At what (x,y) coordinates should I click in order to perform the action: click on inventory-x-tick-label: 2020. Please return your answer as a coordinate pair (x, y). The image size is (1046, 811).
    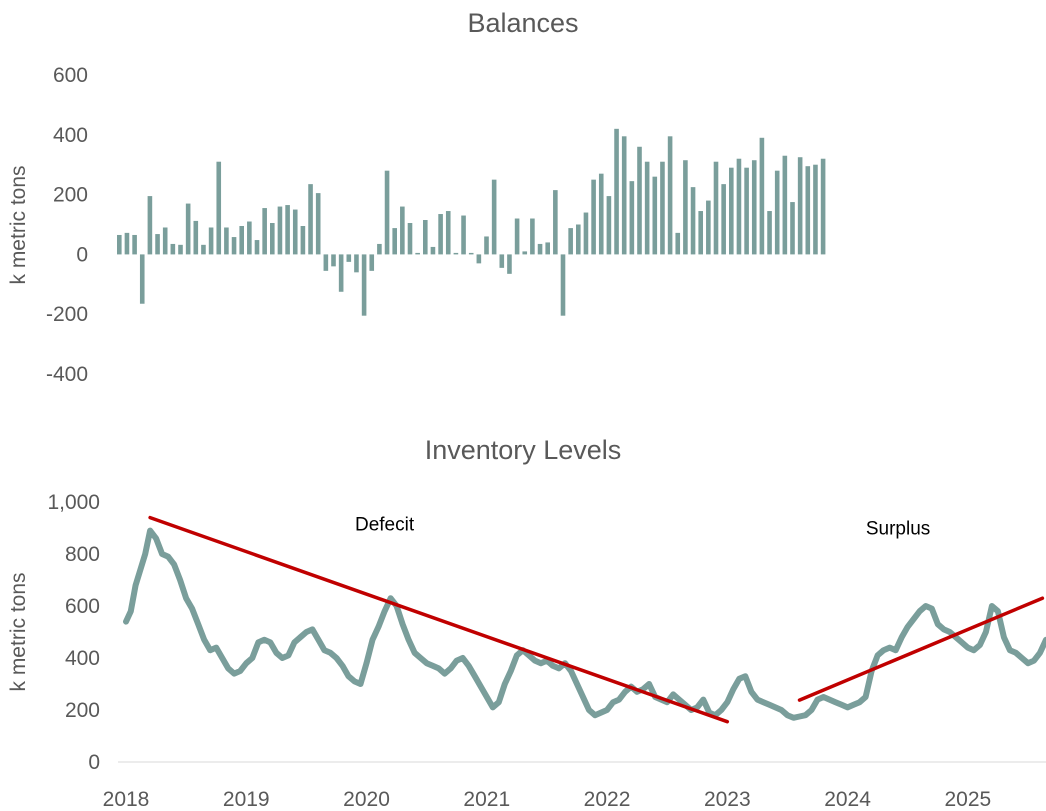
    Looking at the image, I should click on (366, 799).